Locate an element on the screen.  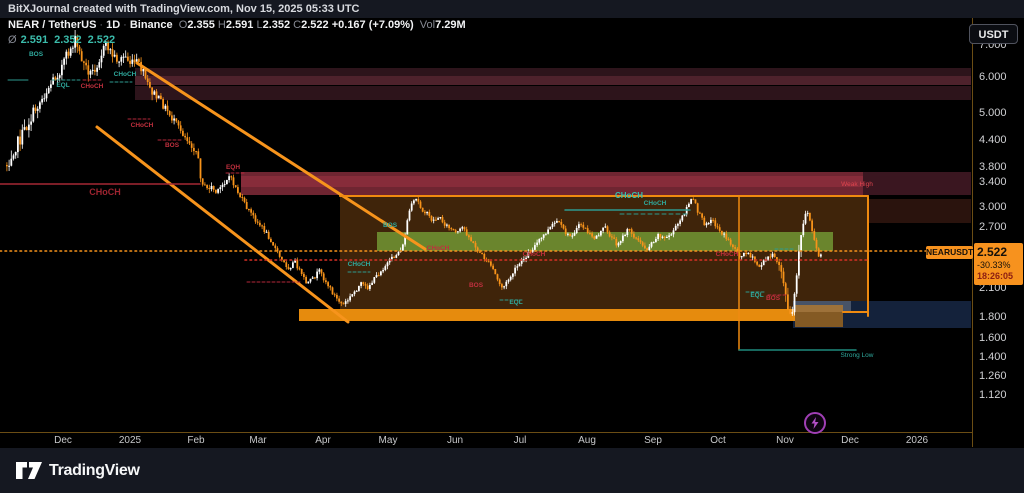
indicator-values-row: Ø 2.591 2.352 2.522 is located at coordinates (64, 40).